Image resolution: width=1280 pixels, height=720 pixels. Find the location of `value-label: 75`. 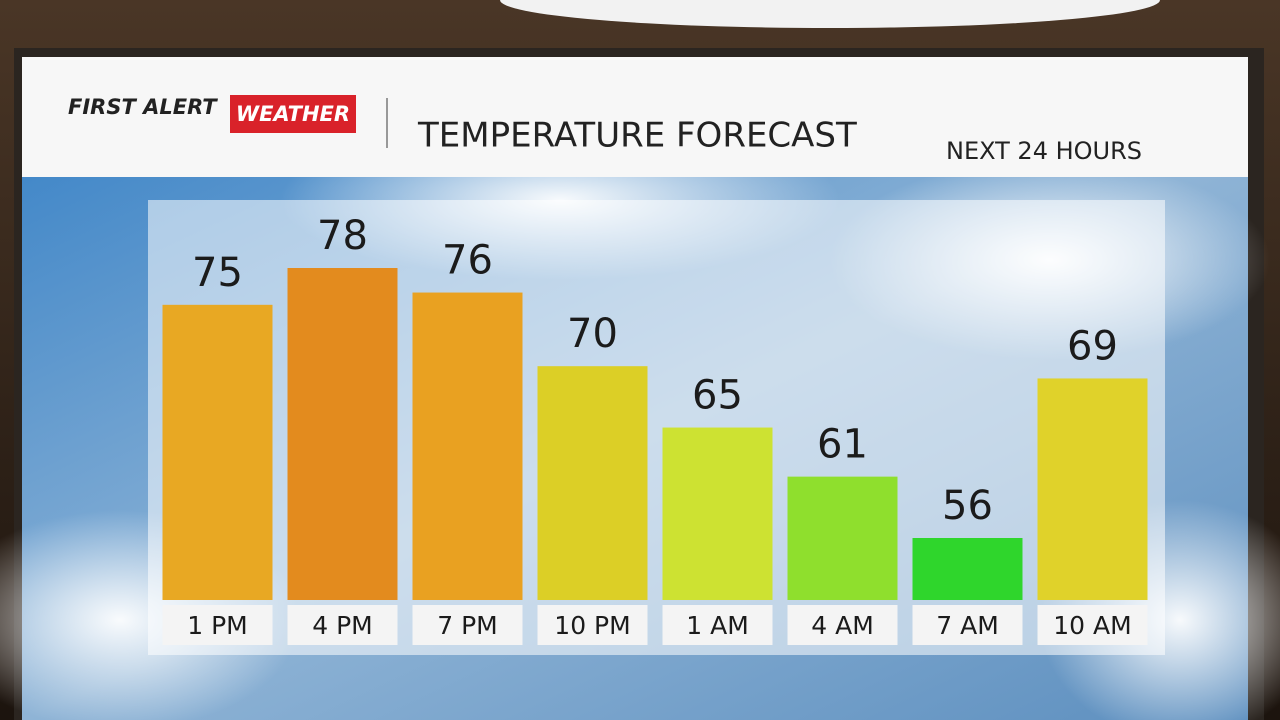

value-label: 75 is located at coordinates (217, 273).